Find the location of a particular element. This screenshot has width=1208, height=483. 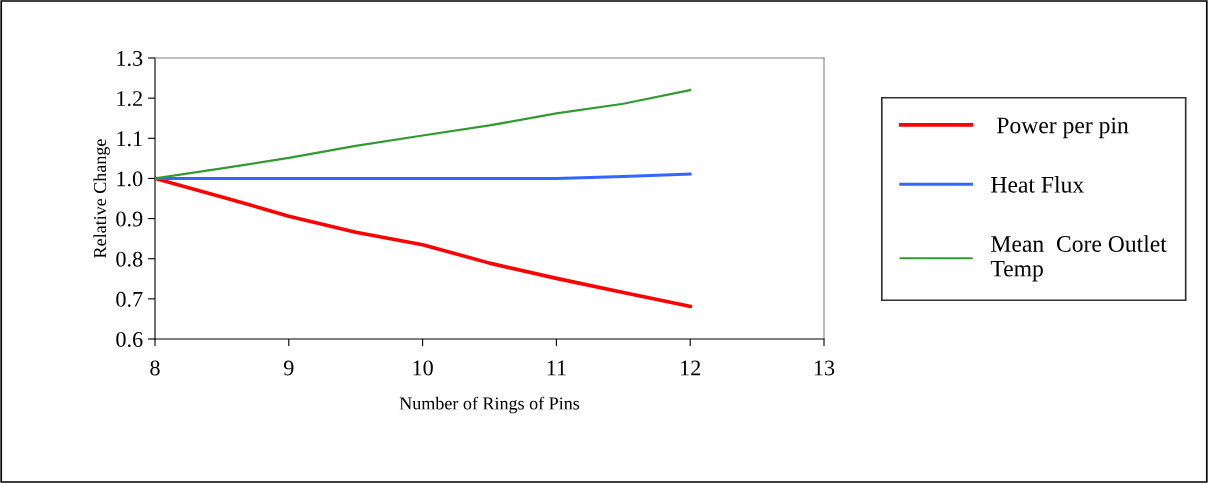

y-tick-label: 1.2 is located at coordinates (129, 99).